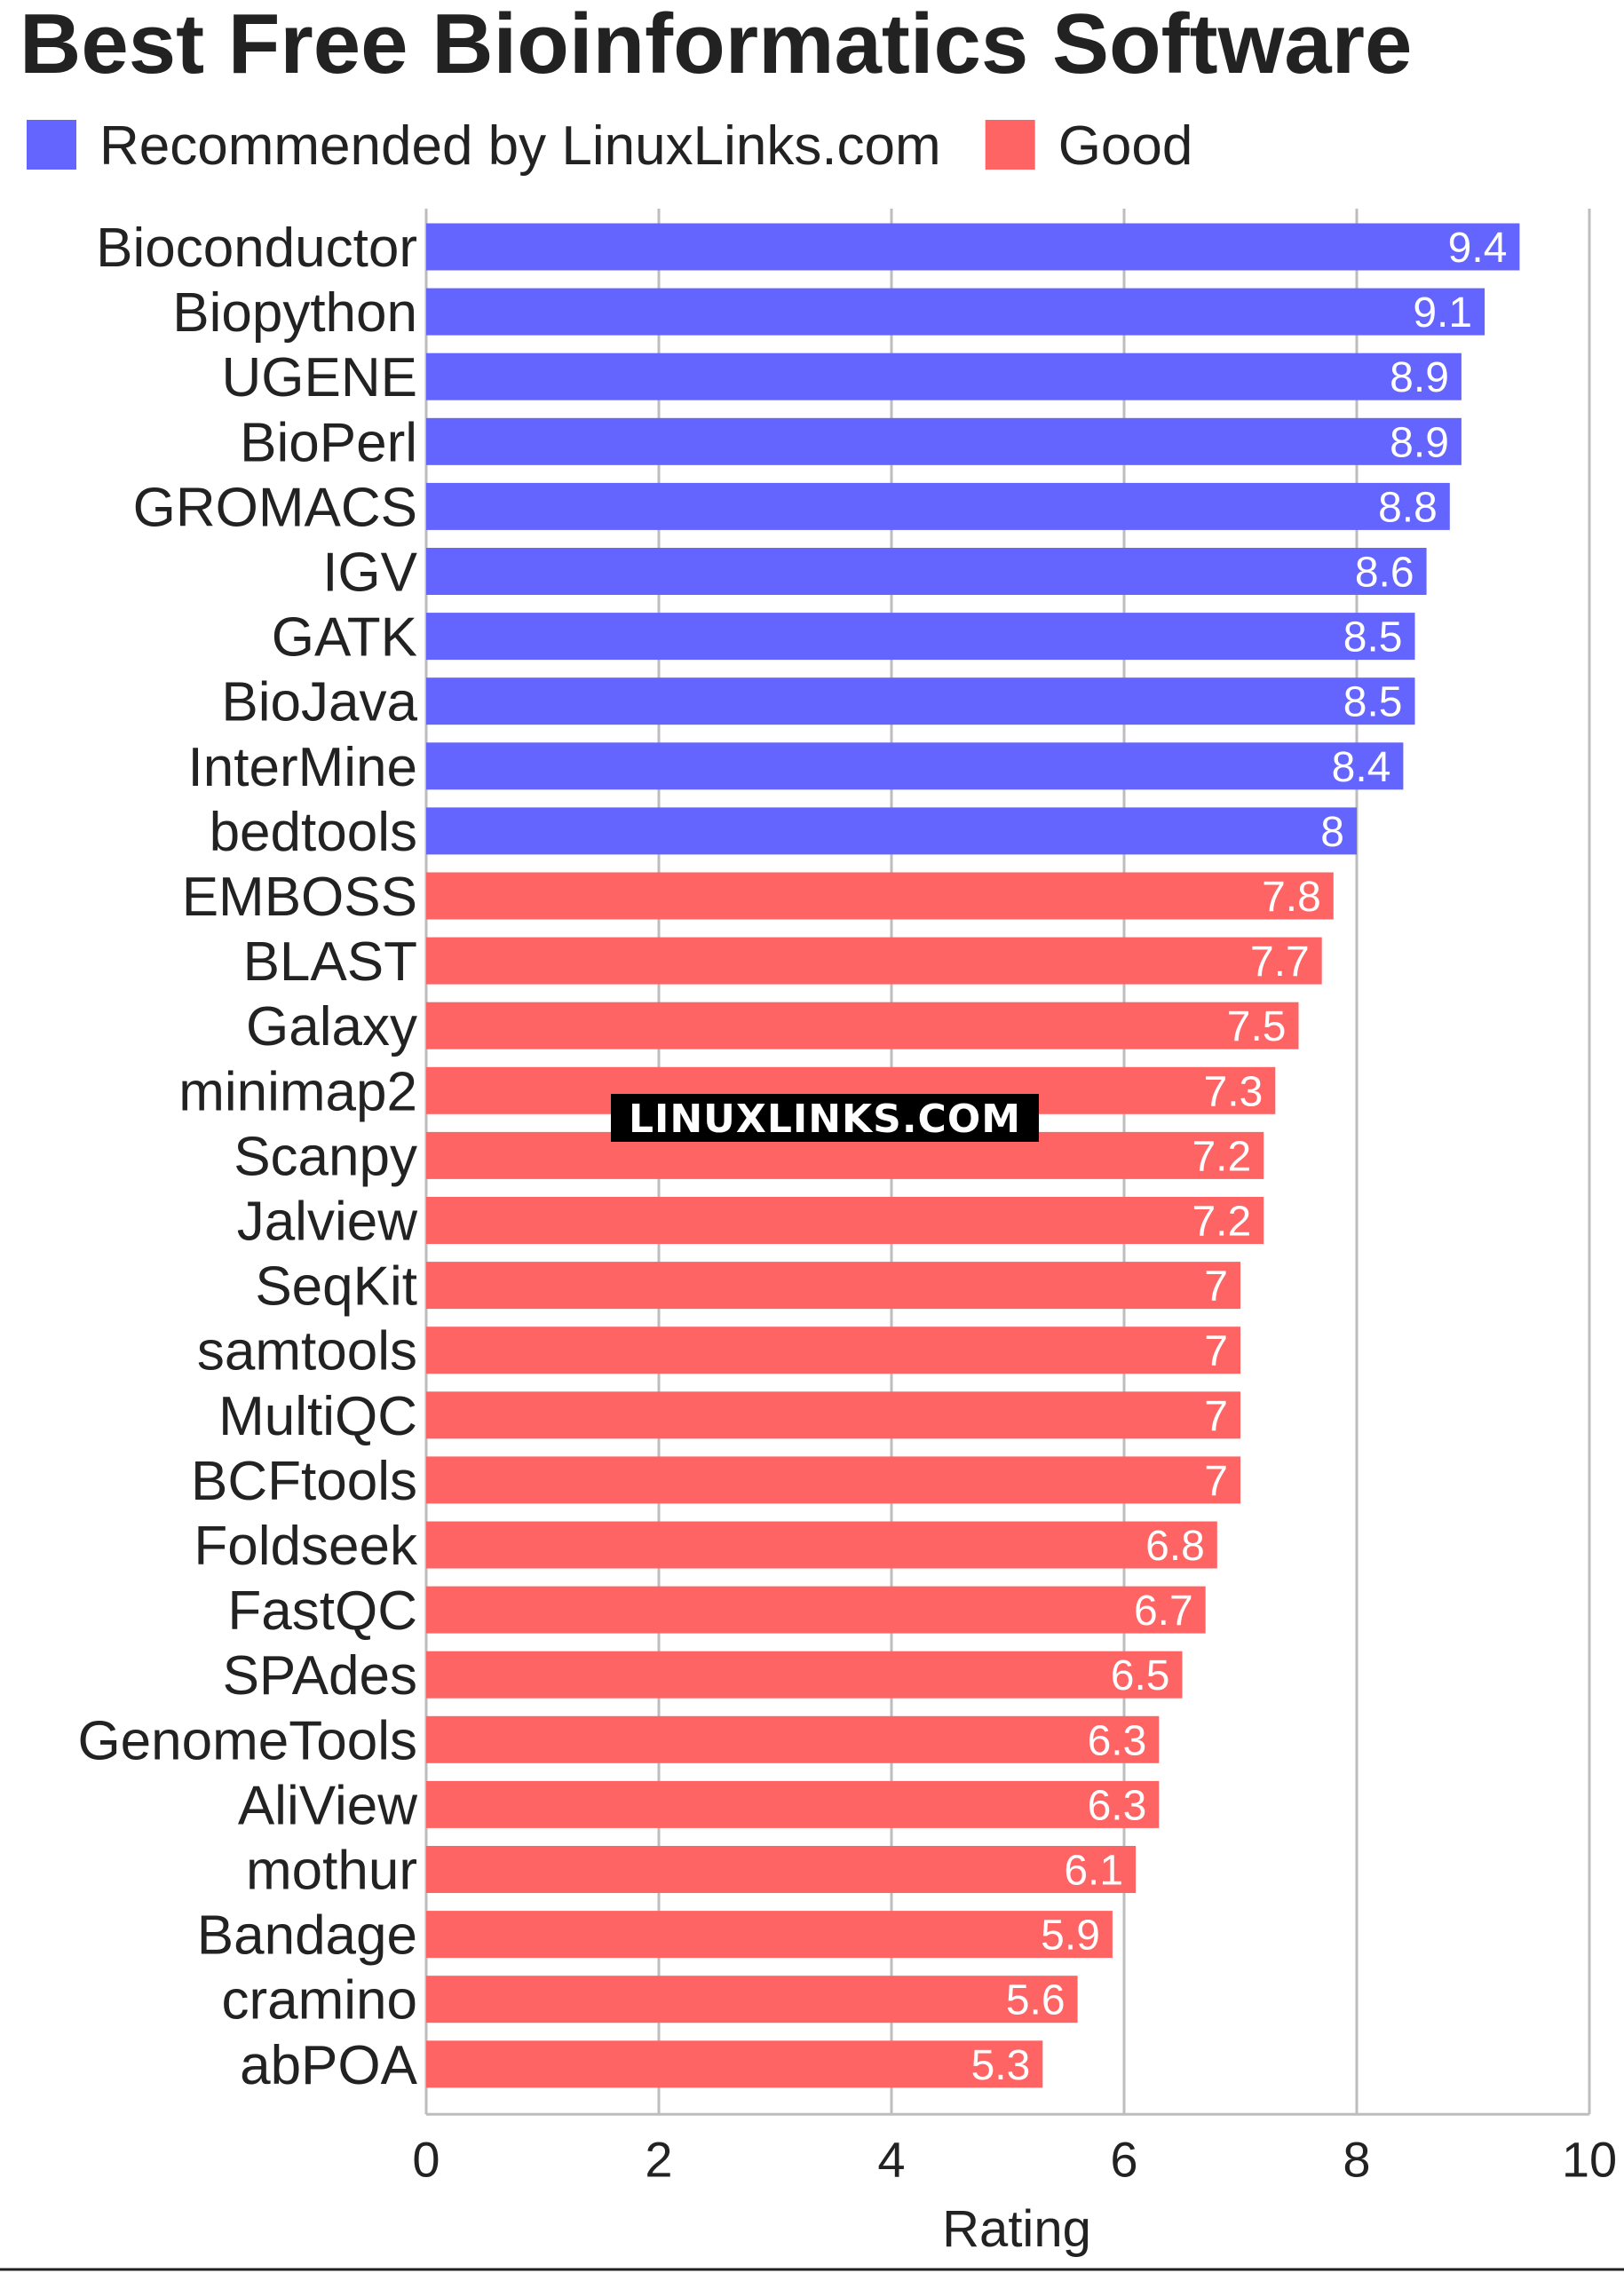 The height and width of the screenshot is (2273, 1624). What do you see at coordinates (319, 377) in the screenshot?
I see `category-label-2: UGENE` at bounding box center [319, 377].